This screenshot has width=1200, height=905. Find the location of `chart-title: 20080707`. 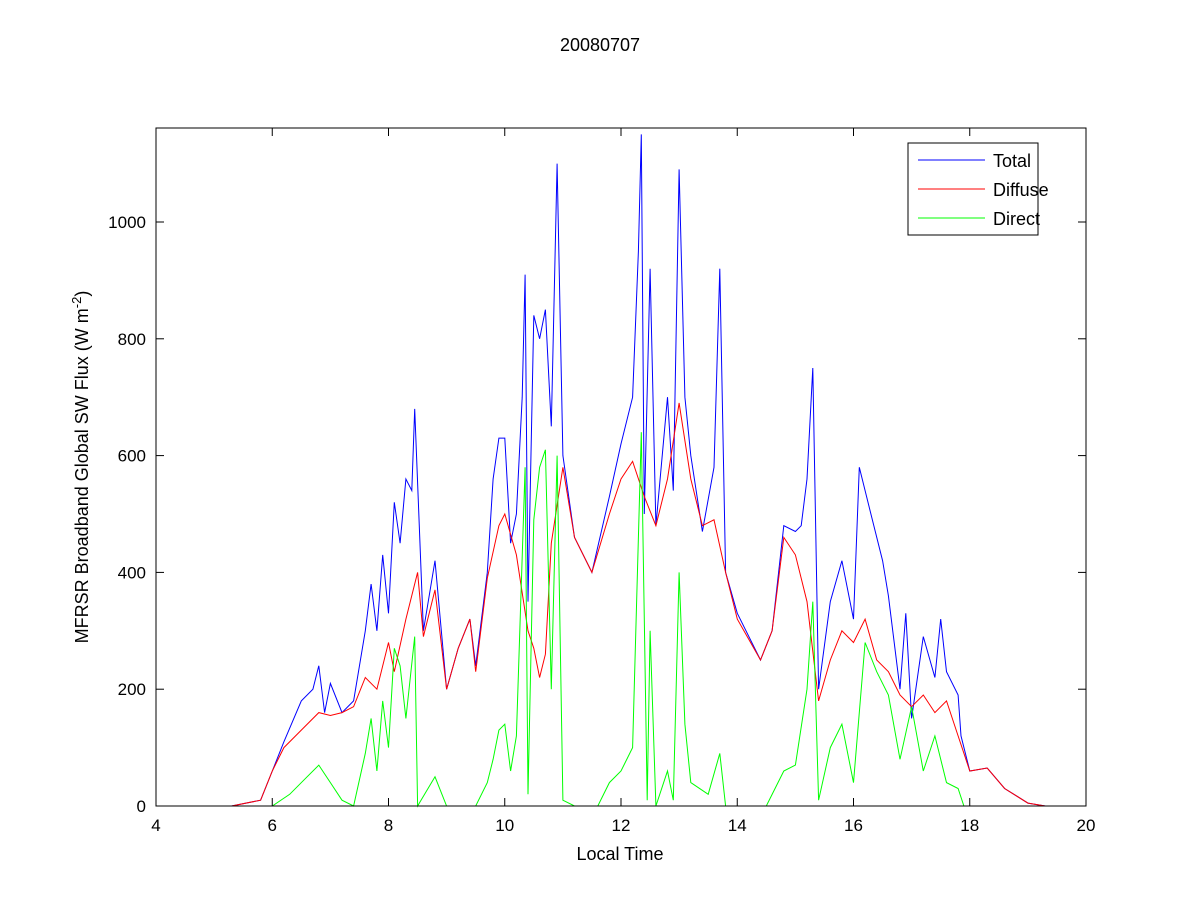

chart-title: 20080707 is located at coordinates (600, 45).